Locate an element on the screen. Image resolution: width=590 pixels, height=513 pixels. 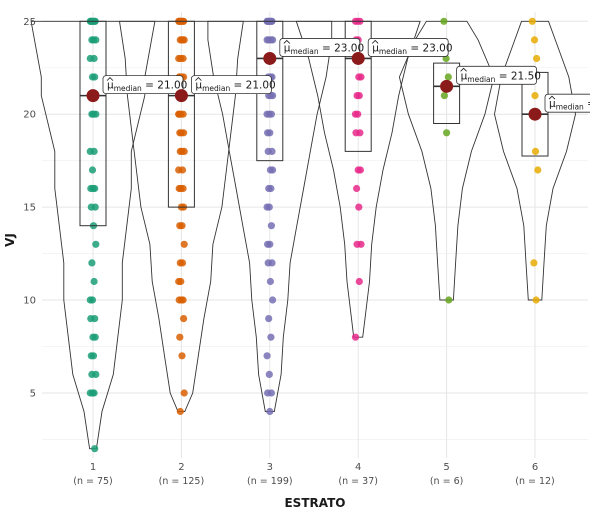
x-tick-n-label: (n = 6) is located at coordinates (446, 481).